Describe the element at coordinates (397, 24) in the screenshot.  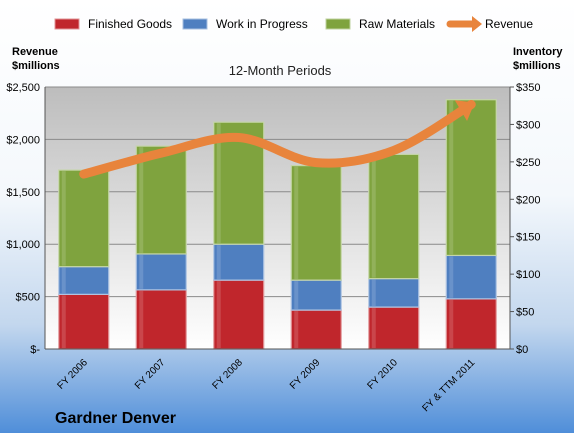
I see `legend-label: Raw Materials` at that location.